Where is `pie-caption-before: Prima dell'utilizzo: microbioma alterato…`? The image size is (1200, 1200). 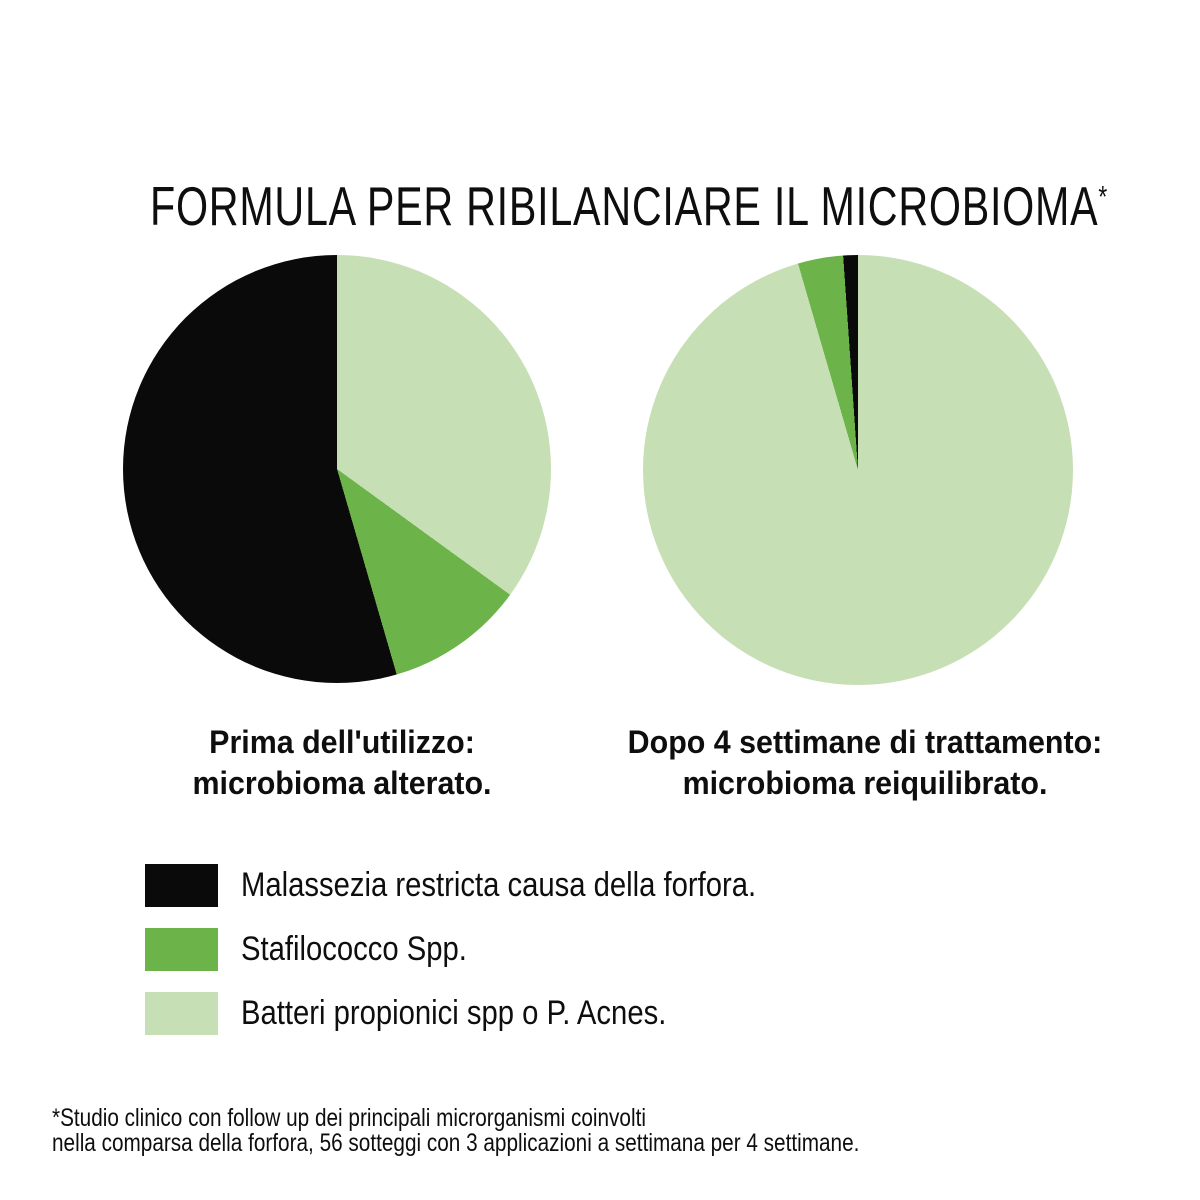
pie-caption-before: Prima dell'utilizzo: microbioma alterato… is located at coordinates (342, 763).